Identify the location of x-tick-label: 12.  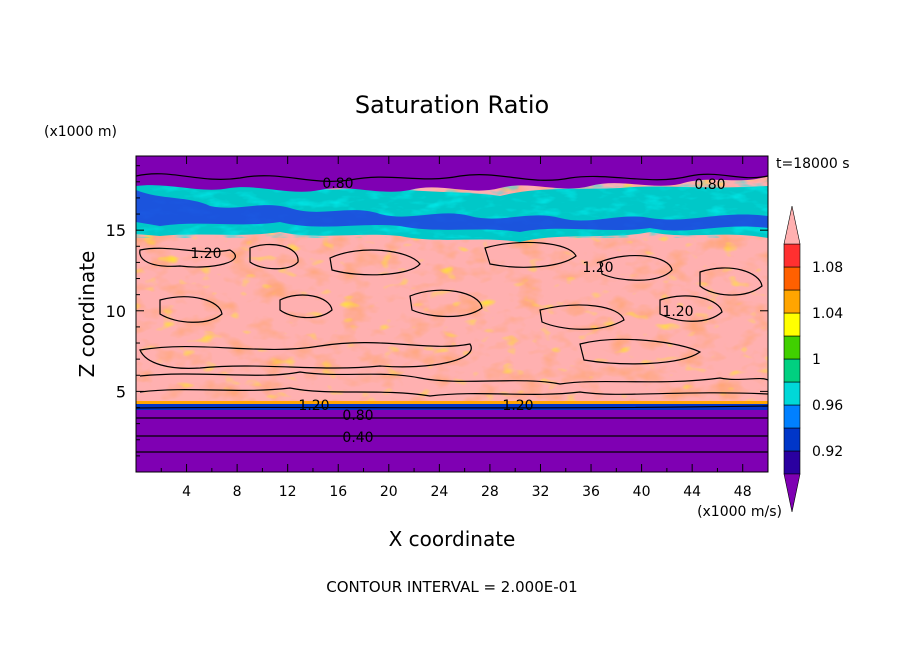
(288, 492).